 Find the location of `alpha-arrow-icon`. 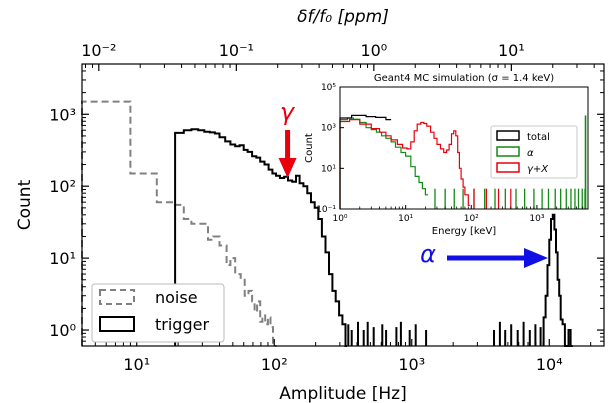

alpha-arrow-icon is located at coordinates (497, 258).